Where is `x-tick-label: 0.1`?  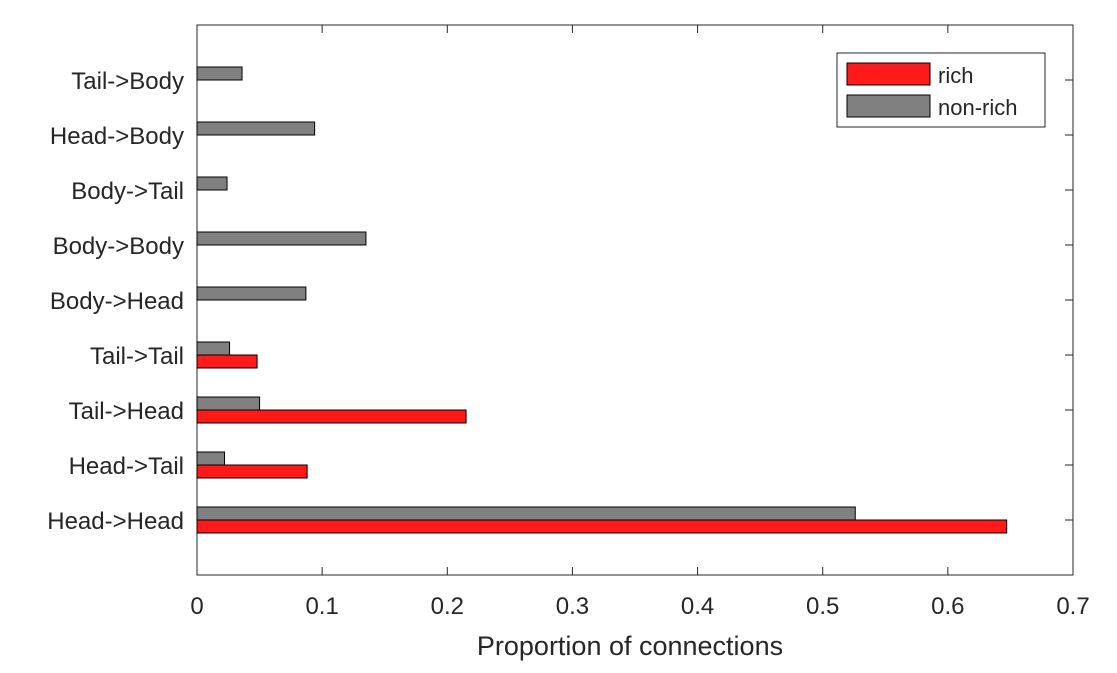
x-tick-label: 0.1 is located at coordinates (321, 606).